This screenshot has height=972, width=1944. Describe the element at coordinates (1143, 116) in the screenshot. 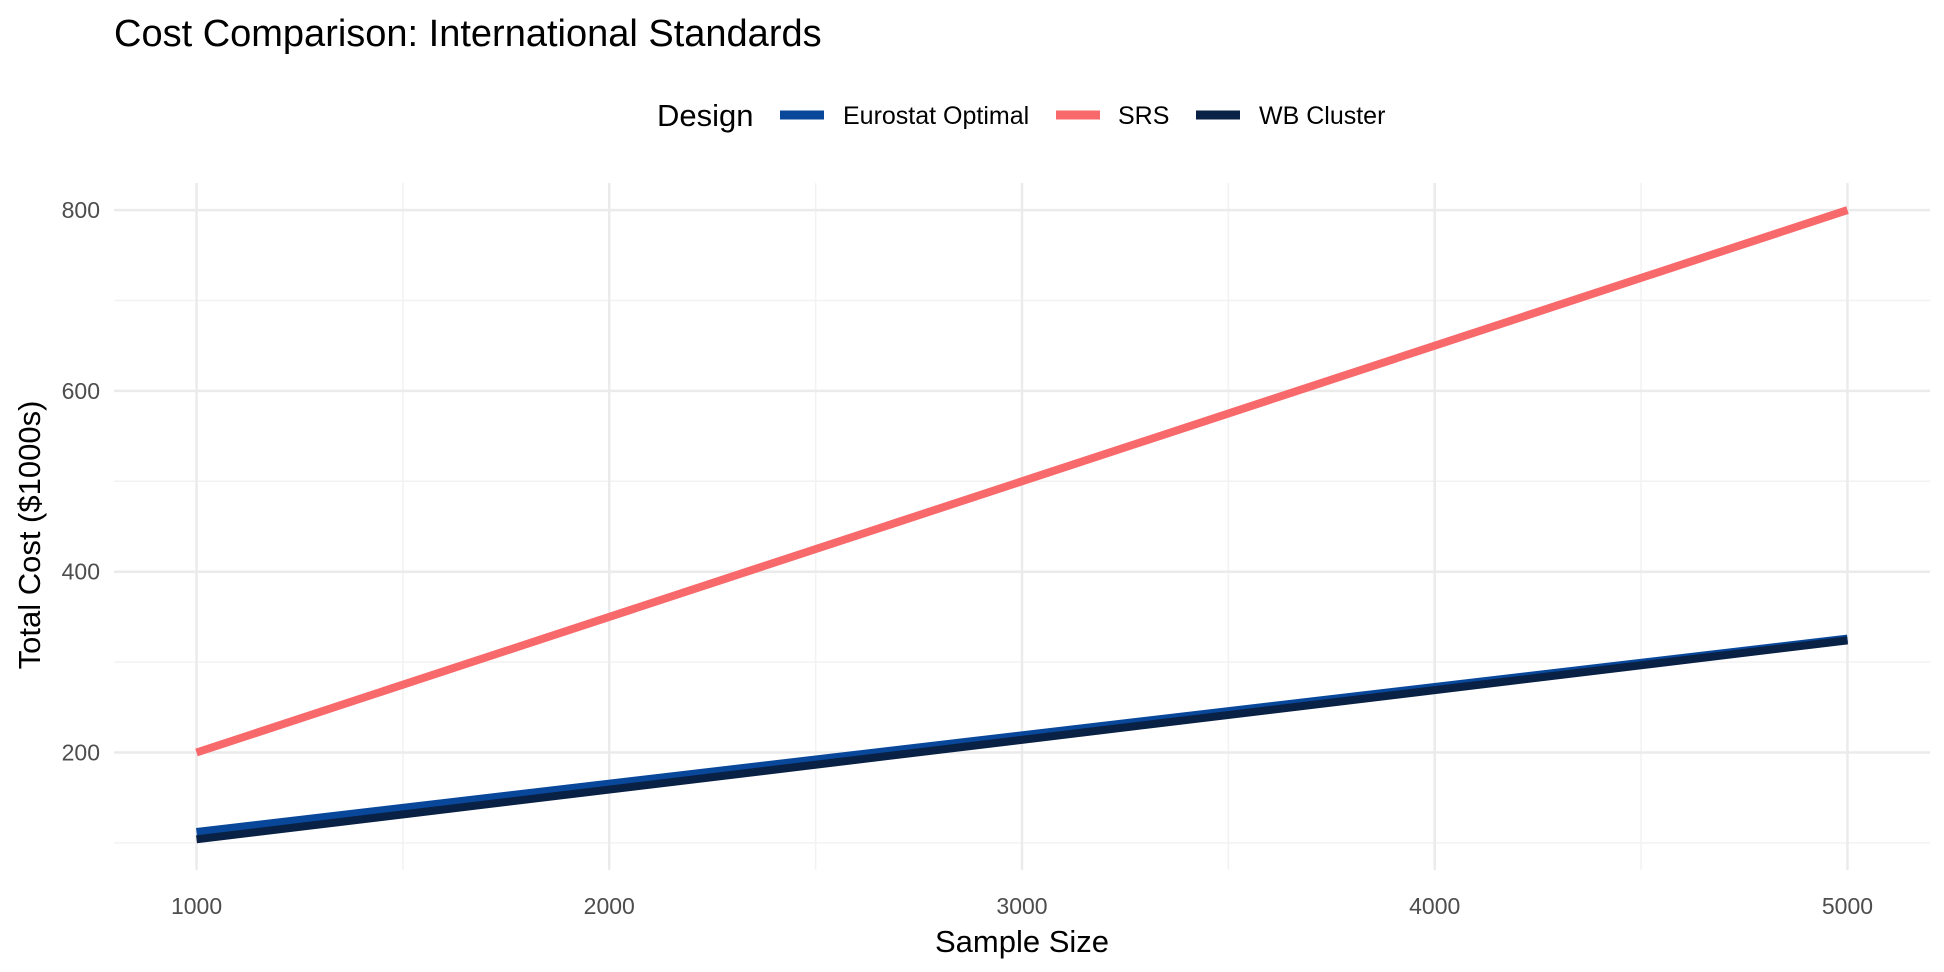

I see `legend-label-srs: SRS` at that location.